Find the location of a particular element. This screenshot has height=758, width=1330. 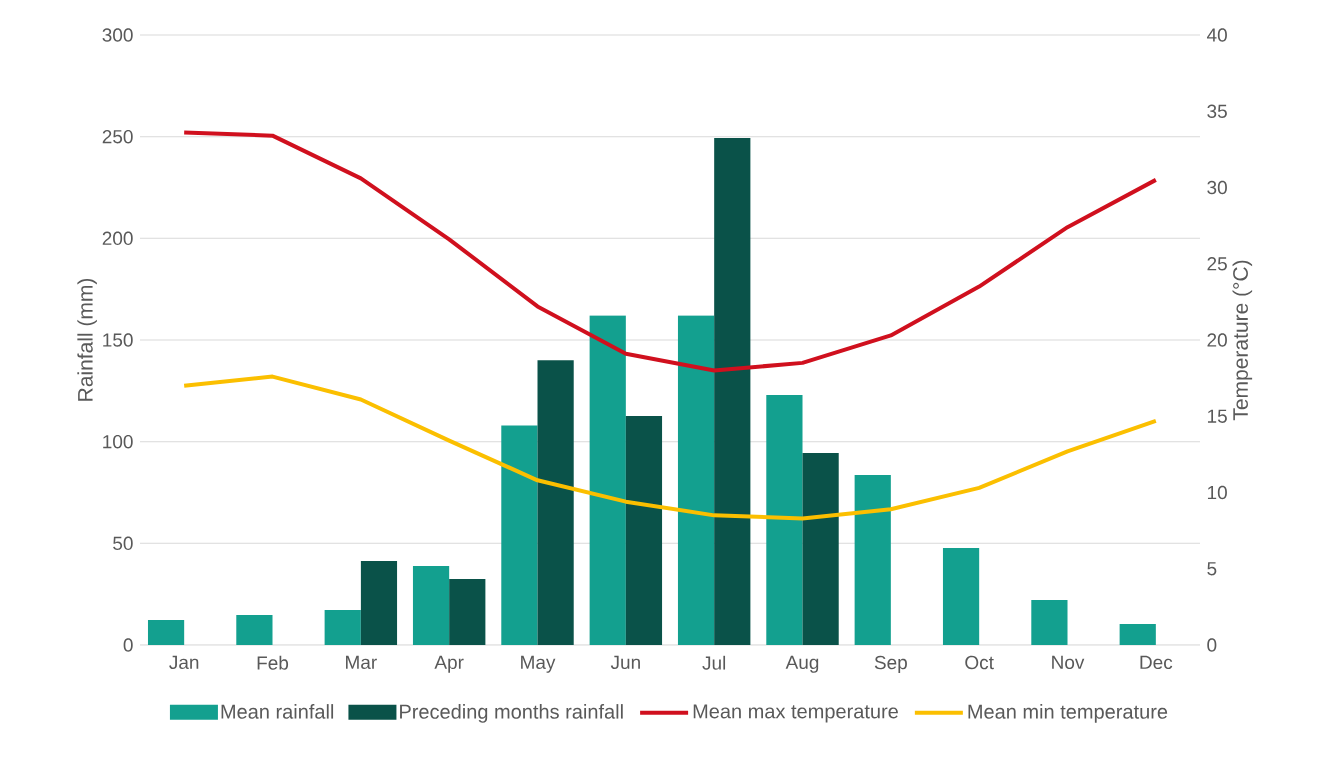

x-tick-label: Jun is located at coordinates (625, 662).